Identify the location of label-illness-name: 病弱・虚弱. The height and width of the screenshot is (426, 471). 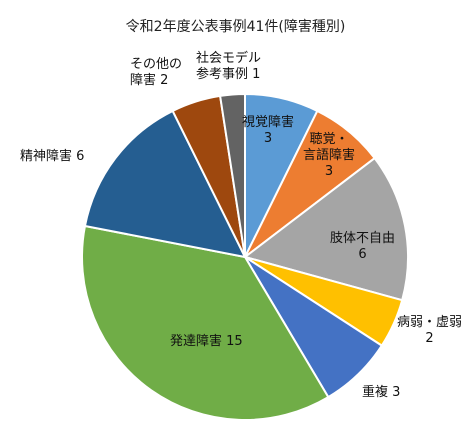
(430, 322).